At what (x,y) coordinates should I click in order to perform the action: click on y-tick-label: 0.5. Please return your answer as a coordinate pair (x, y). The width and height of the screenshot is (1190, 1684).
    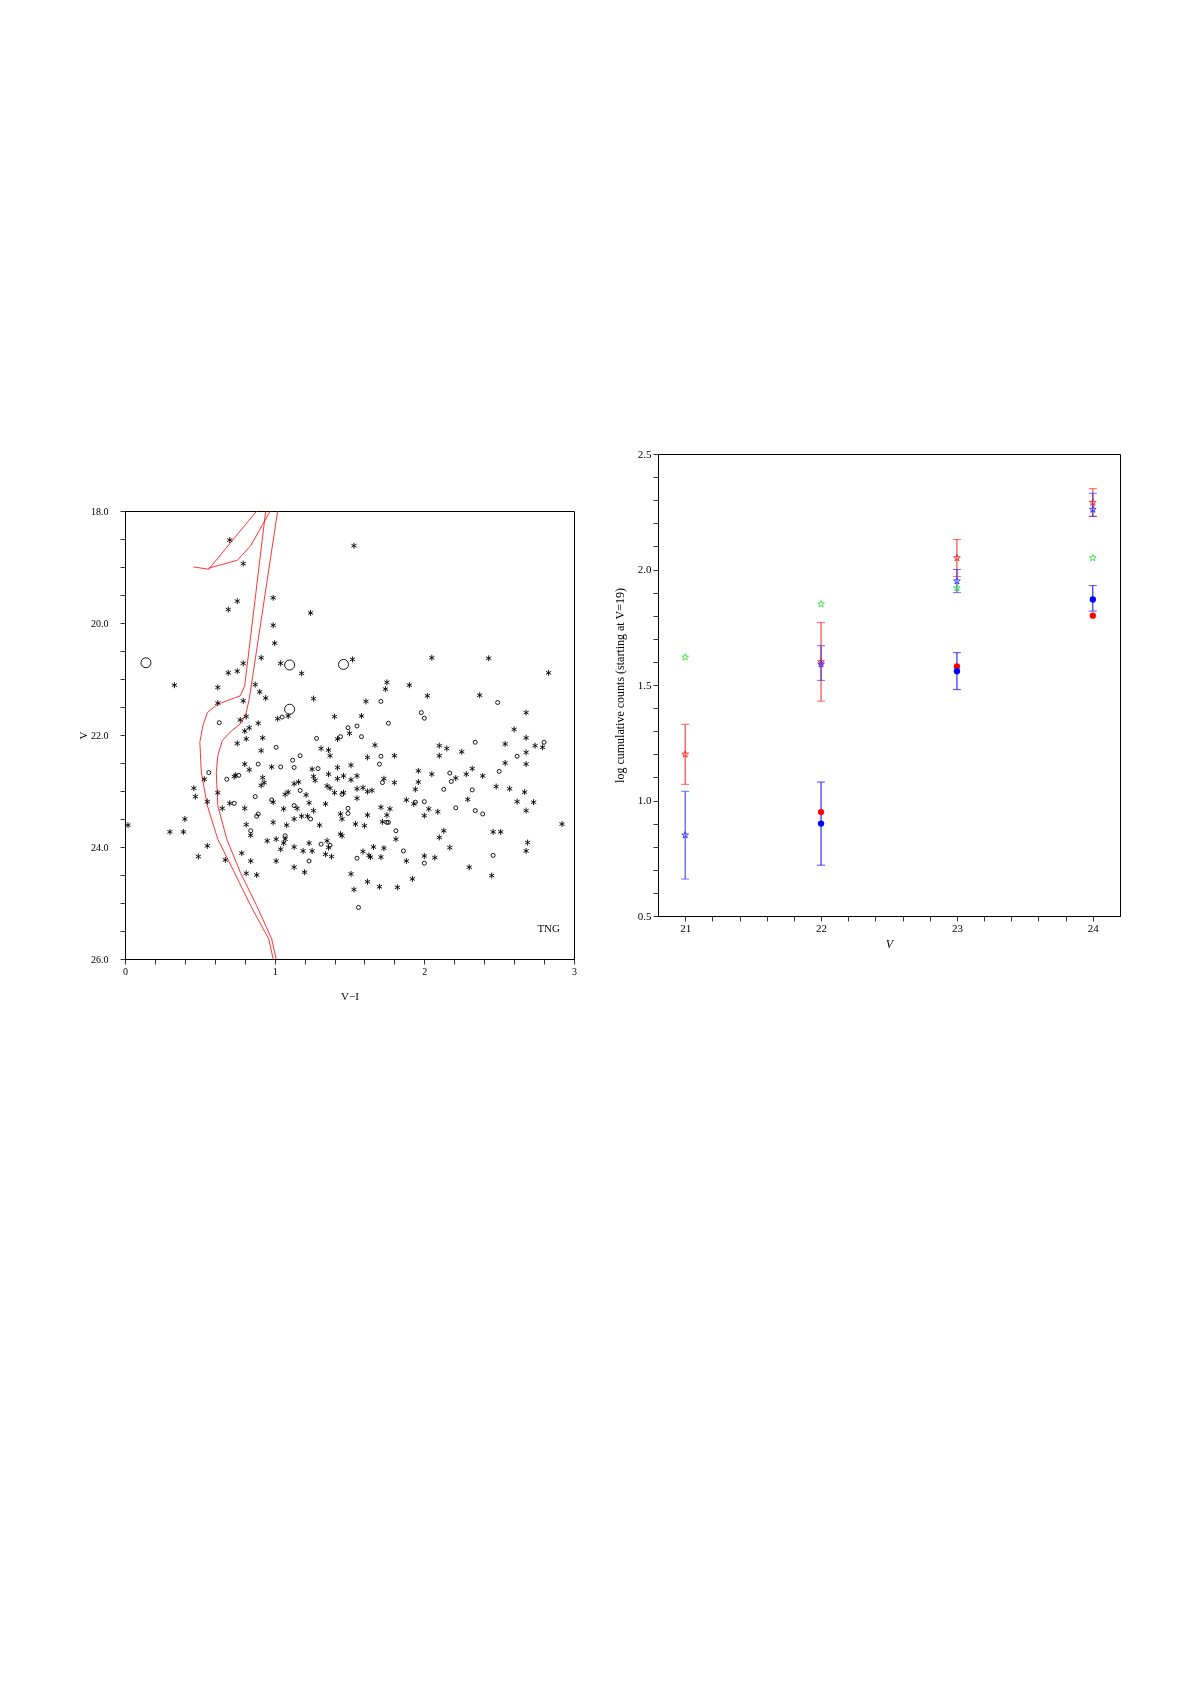
    Looking at the image, I should click on (644, 915).